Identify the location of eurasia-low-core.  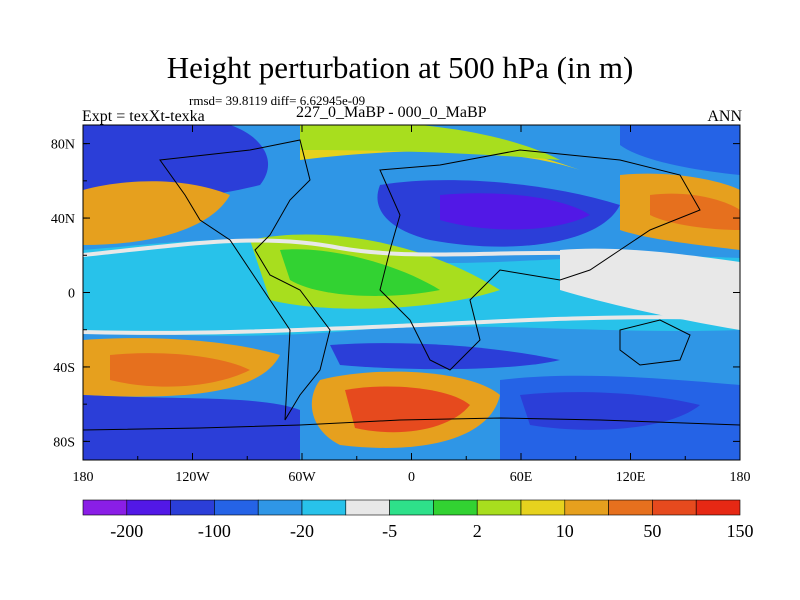
(515, 211).